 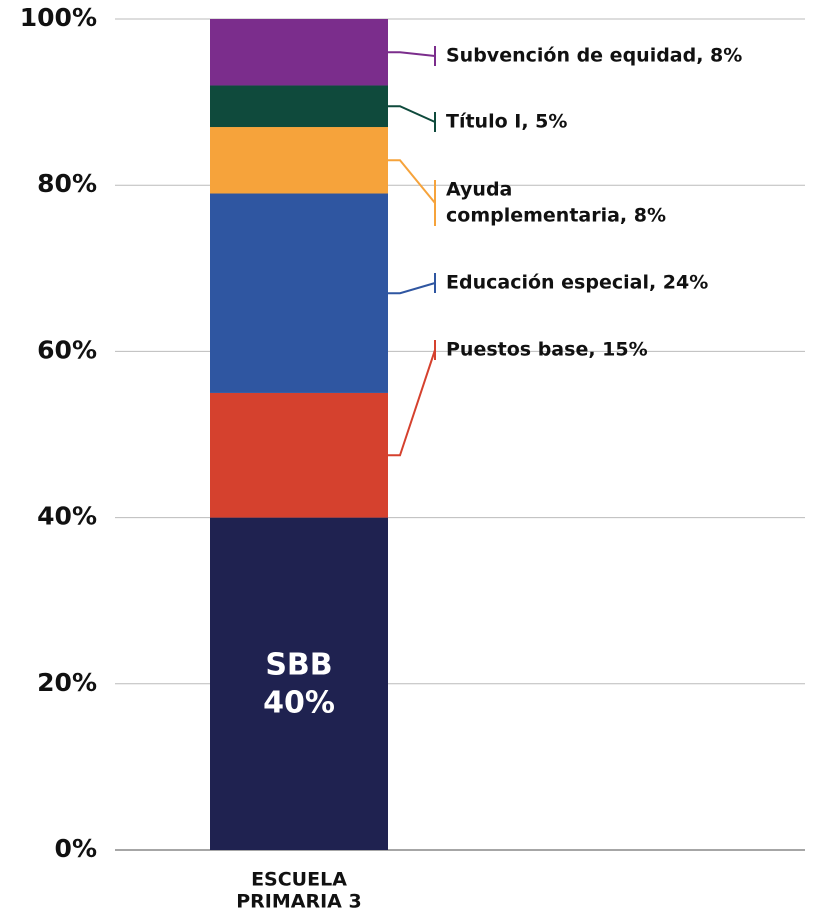 I want to click on y-tick-label: 20%, so click(x=67, y=682).